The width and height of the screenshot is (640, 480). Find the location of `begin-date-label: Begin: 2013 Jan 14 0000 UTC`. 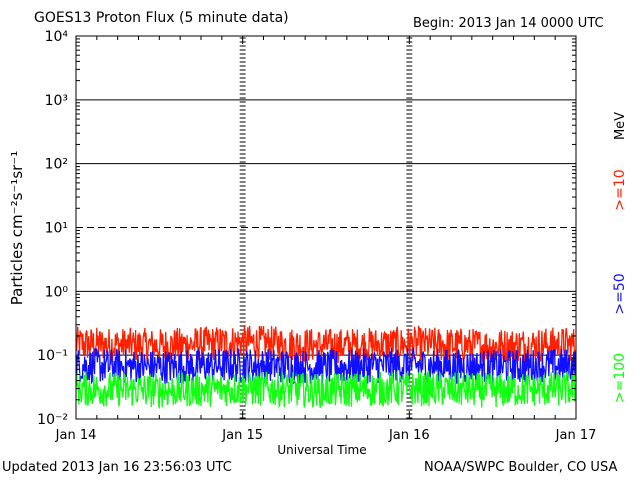

begin-date-label: Begin: 2013 Jan 14 0000 UTC is located at coordinates (508, 23).